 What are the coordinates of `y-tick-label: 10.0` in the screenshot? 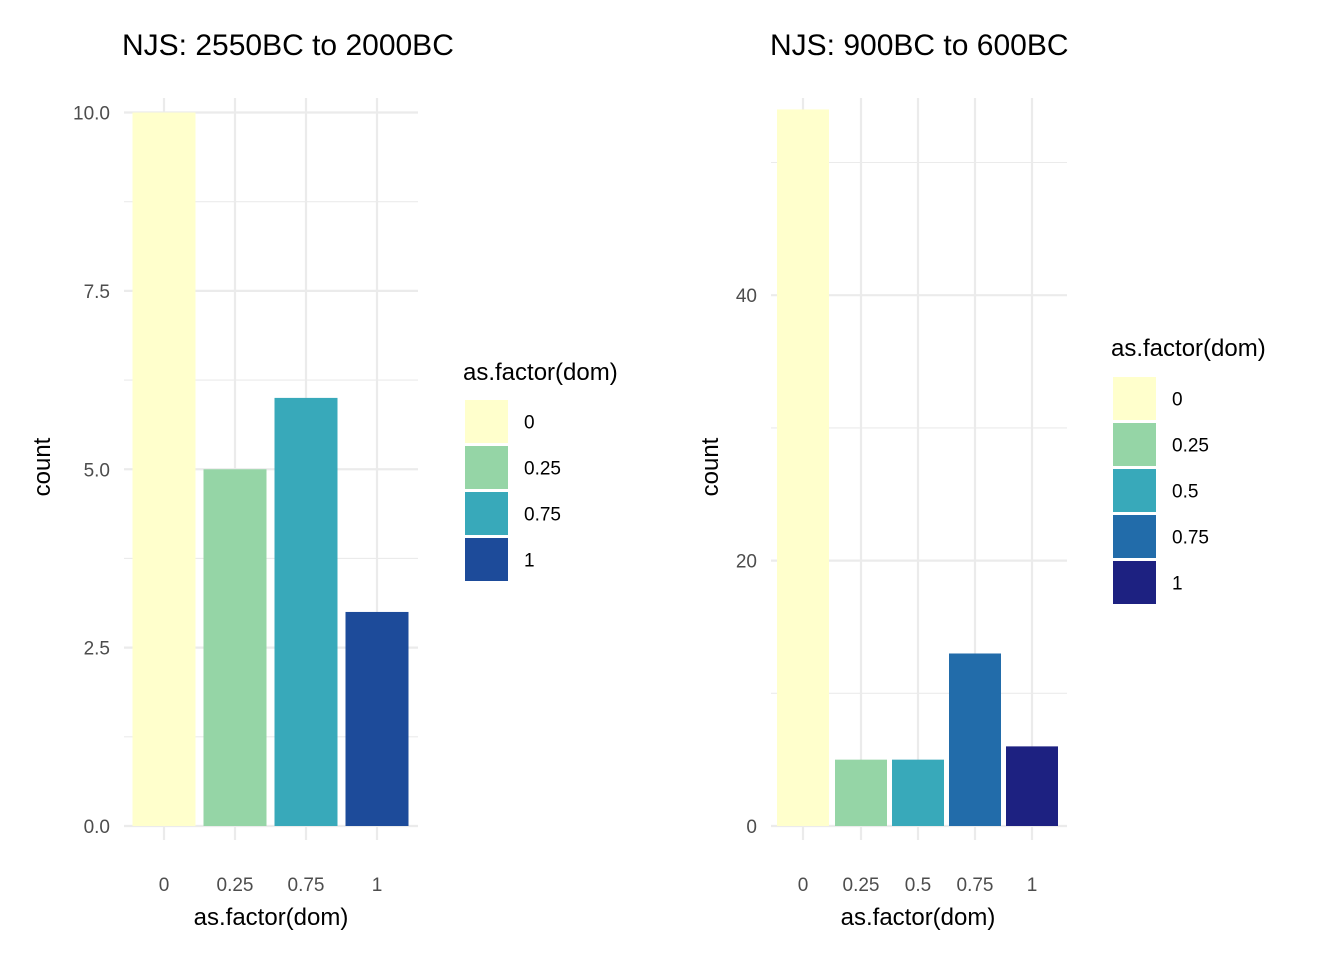 It's located at (91, 114).